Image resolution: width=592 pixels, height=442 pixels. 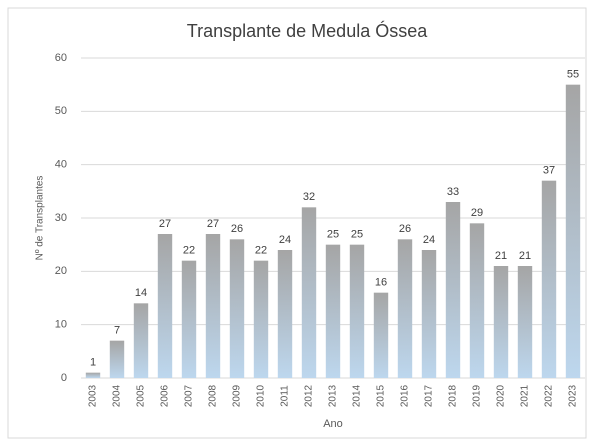 I want to click on x-tick-label: 2021, so click(x=525, y=395).